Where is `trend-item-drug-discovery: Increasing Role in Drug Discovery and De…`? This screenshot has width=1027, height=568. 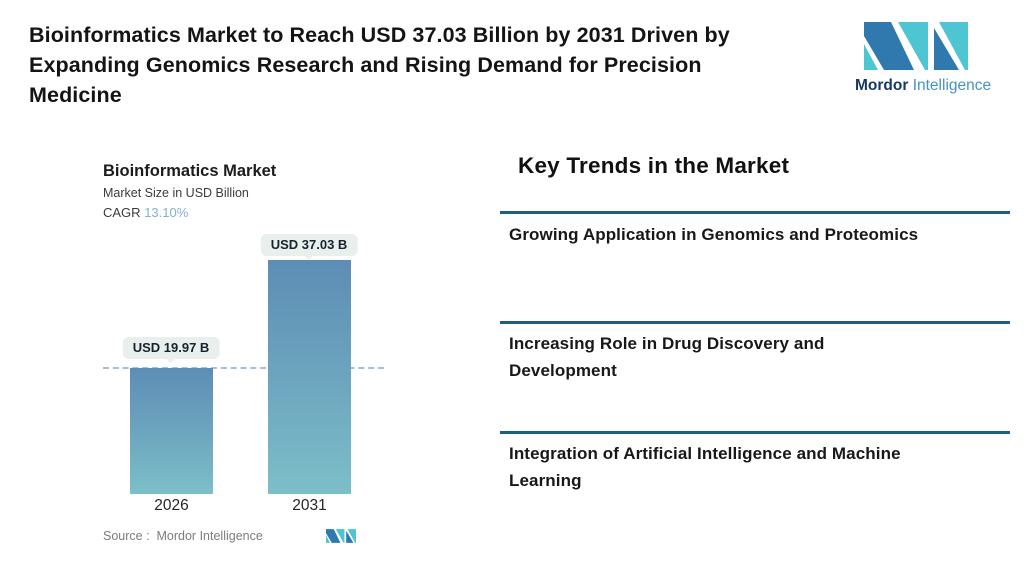
trend-item-drug-discovery: Increasing Role in Drug Discovery and De… is located at coordinates (667, 357).